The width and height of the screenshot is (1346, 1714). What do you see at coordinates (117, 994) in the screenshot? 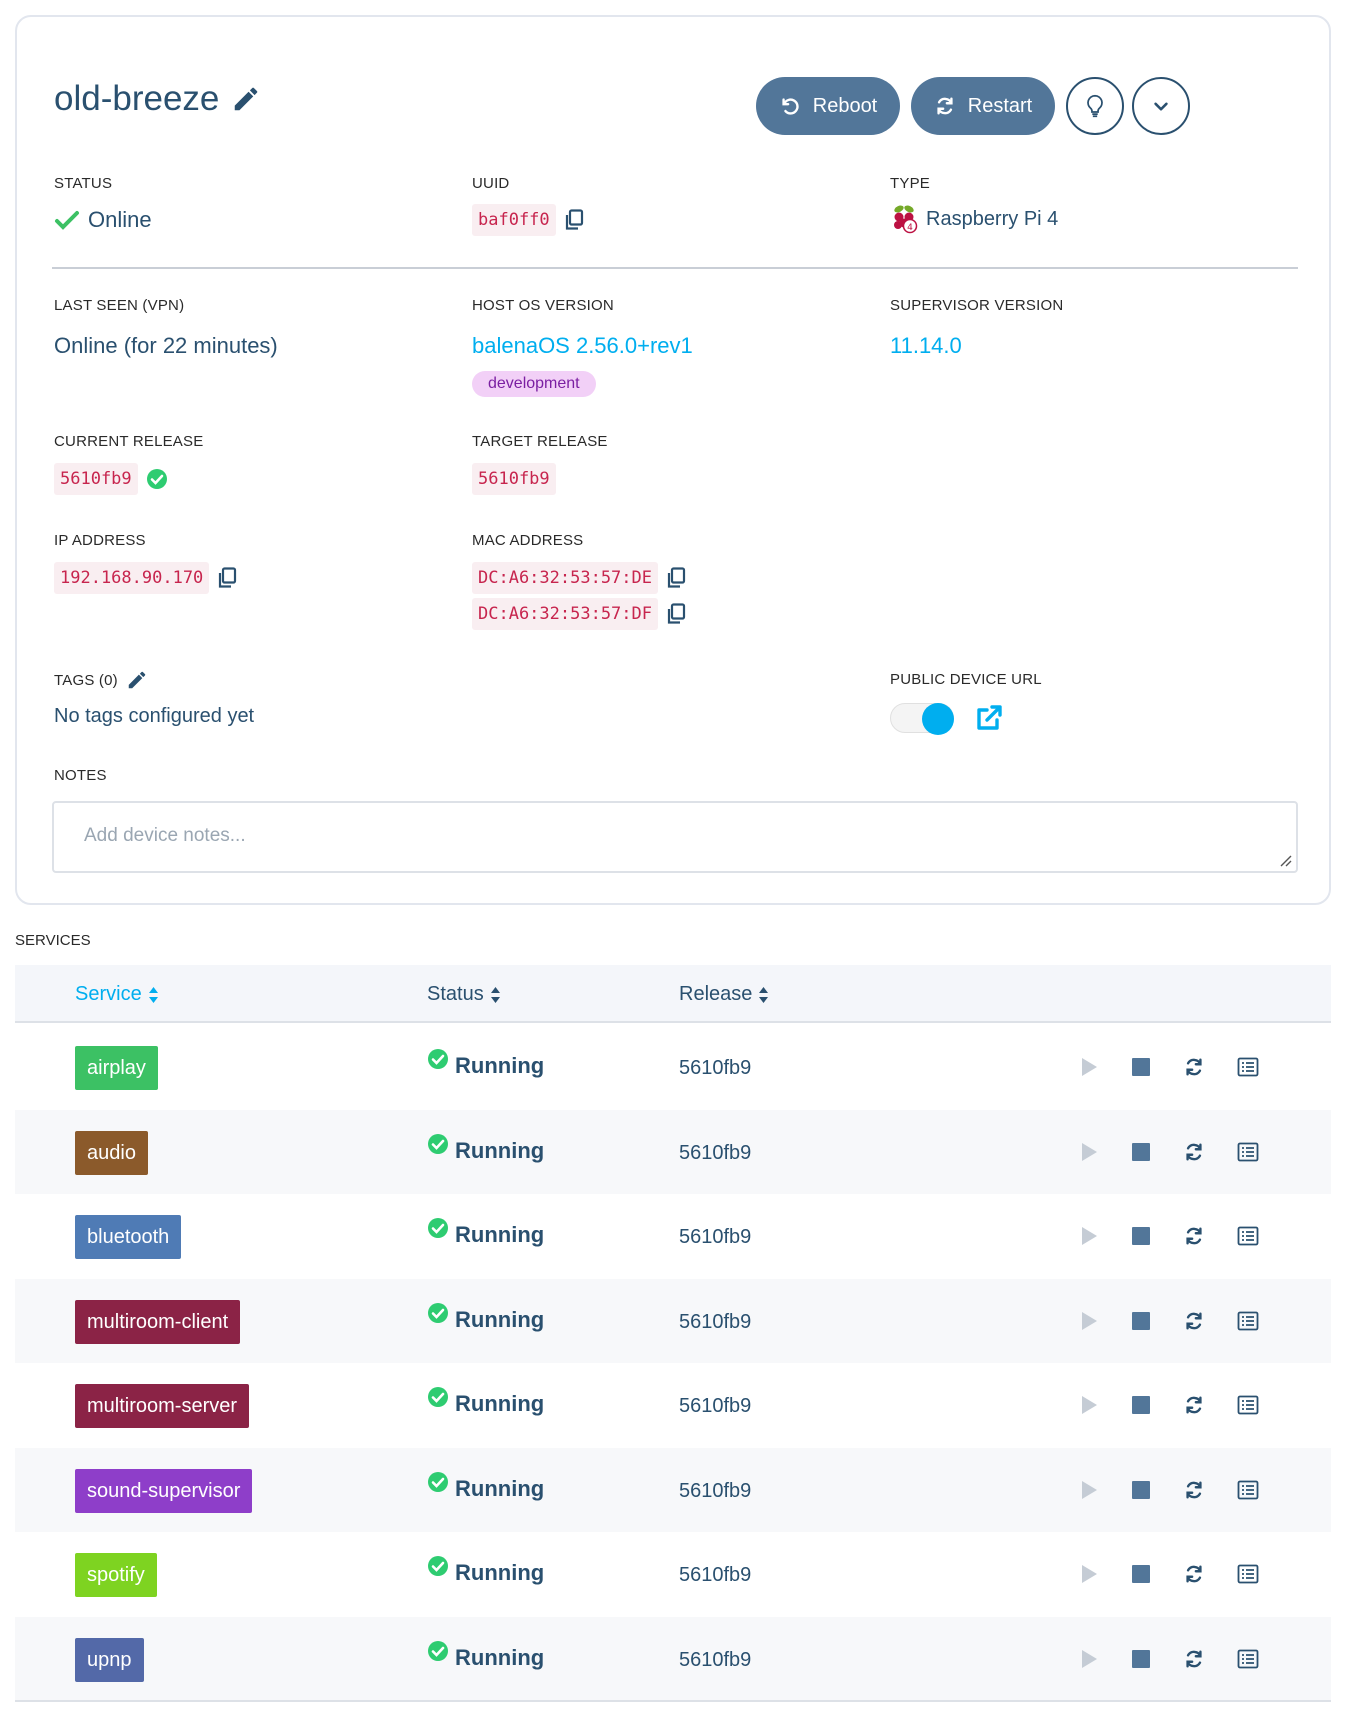
I see `column-header-service: Service` at bounding box center [117, 994].